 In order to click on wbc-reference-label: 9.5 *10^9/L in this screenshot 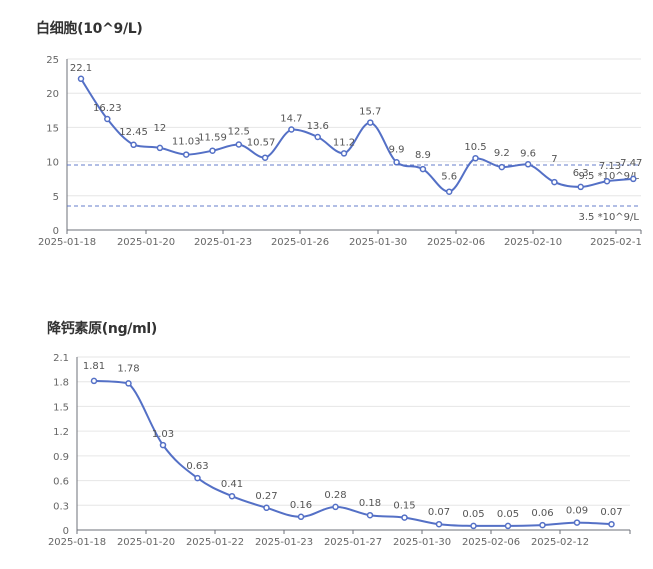, I will do `click(609, 176)`.